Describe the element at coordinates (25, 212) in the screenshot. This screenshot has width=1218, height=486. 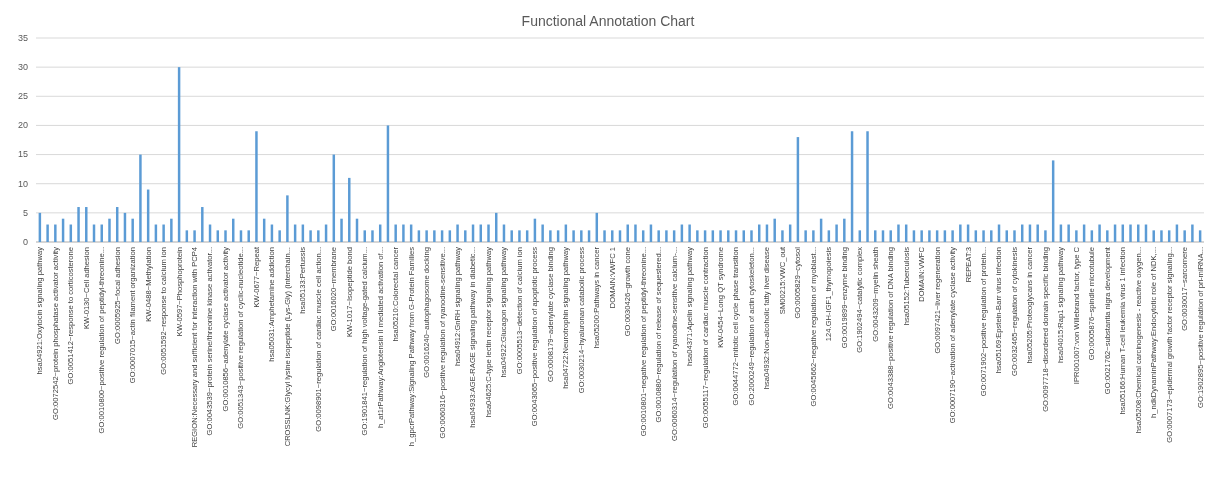
I see `y-tick-label: 5` at that location.